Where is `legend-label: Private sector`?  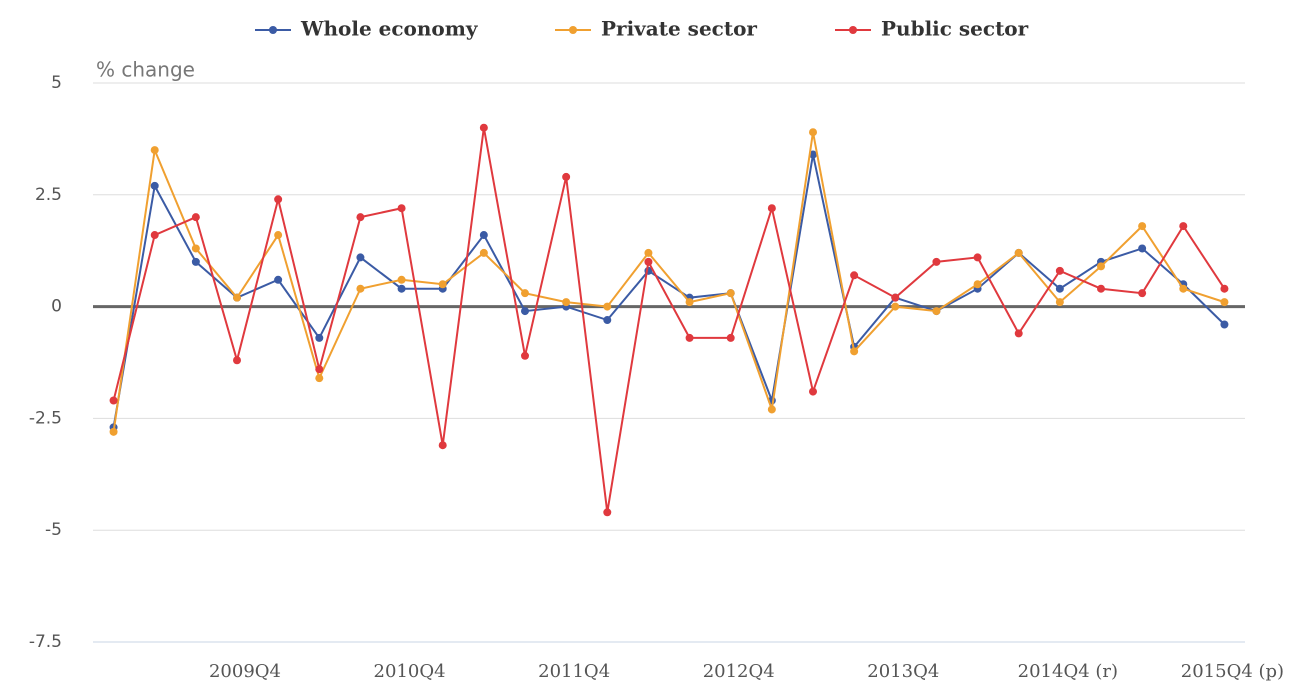
legend-label: Private sector is located at coordinates (679, 29).